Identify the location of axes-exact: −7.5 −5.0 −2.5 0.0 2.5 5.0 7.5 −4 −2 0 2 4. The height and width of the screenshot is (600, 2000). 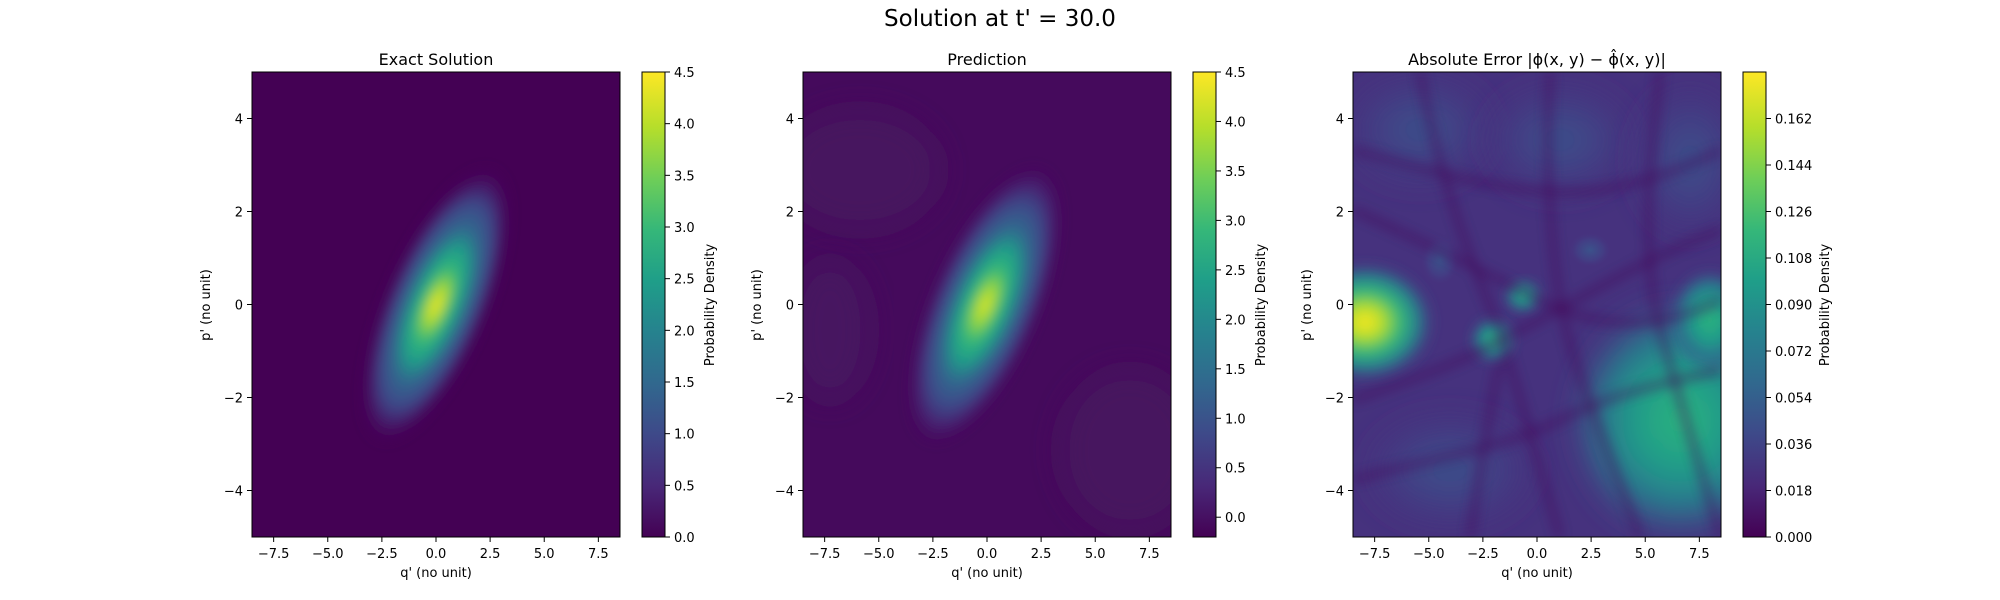
(416, 338).